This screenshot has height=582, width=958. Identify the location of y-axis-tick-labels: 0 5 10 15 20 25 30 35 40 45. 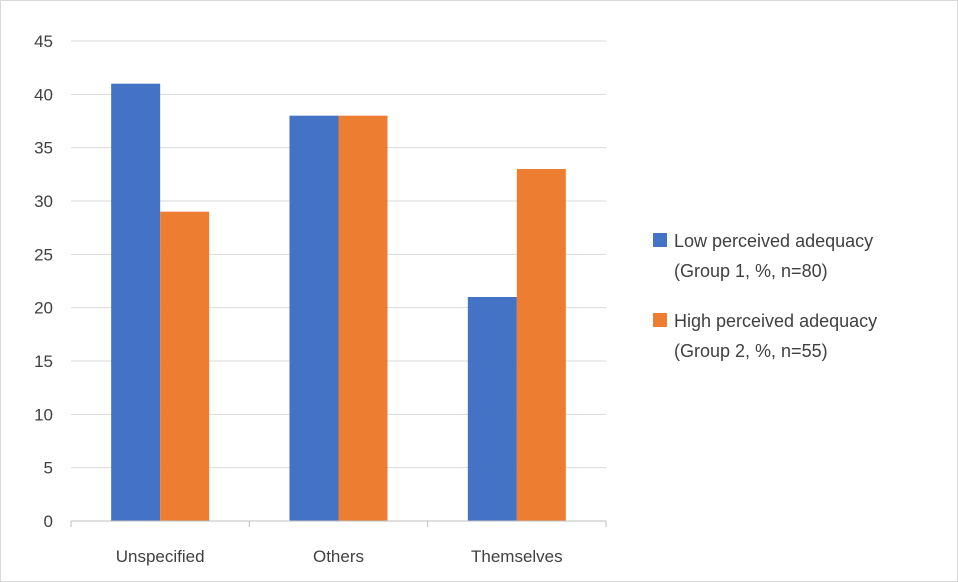
(43, 281).